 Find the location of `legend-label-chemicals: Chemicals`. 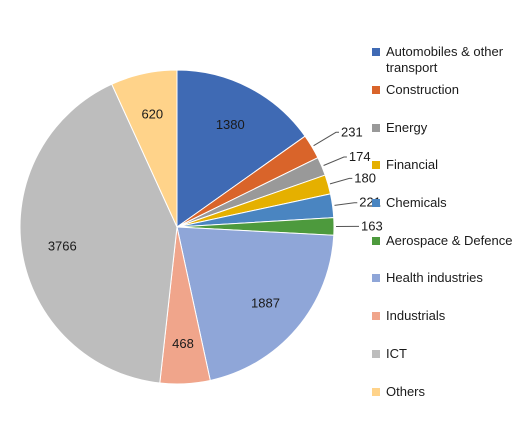

legend-label-chemicals: Chemicals is located at coordinates (416, 202).